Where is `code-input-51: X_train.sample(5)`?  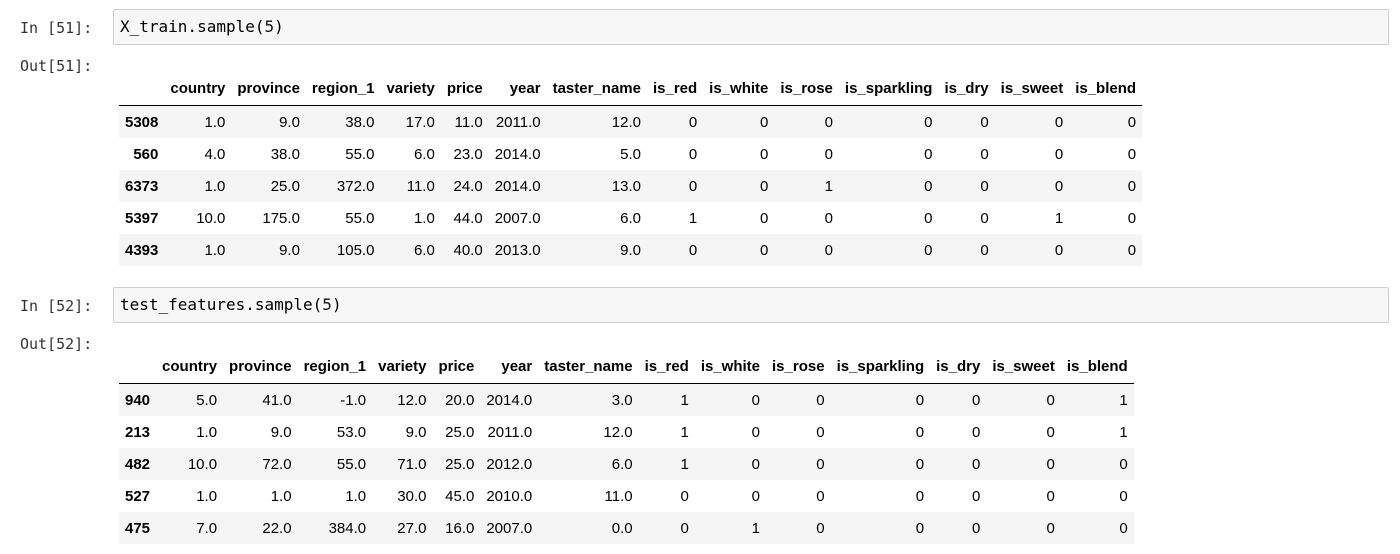
code-input-51: X_train.sample(5) is located at coordinates (751, 27).